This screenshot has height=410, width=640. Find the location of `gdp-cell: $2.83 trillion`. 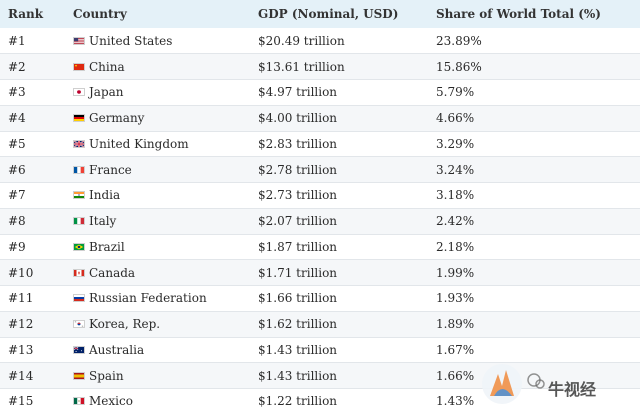

gdp-cell: $2.83 trillion is located at coordinates (298, 143).